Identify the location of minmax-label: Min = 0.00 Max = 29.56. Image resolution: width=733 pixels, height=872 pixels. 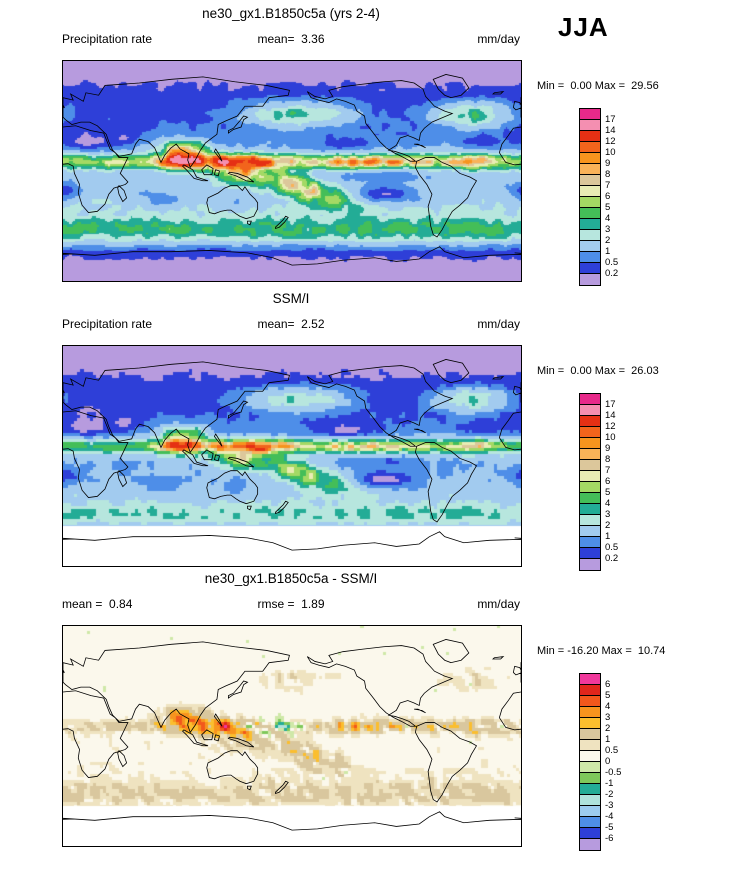
(598, 86).